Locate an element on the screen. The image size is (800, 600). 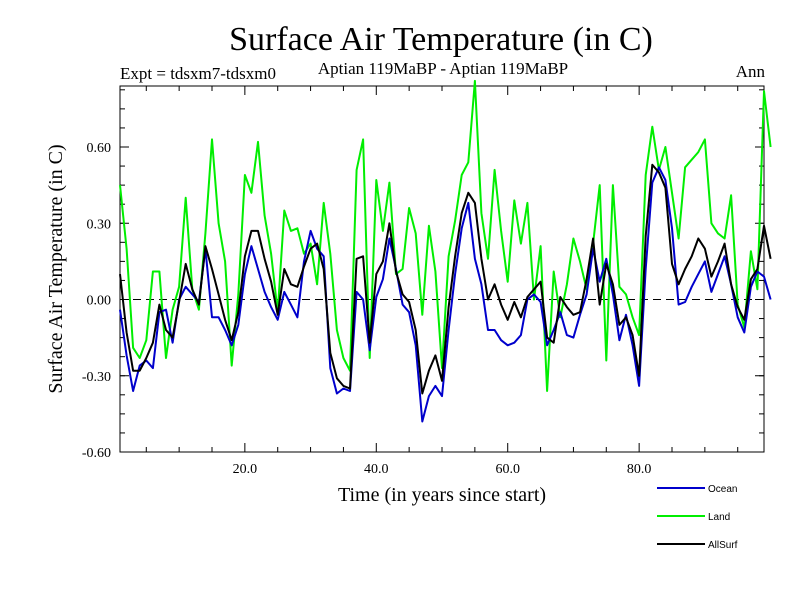
x-tick-label: 80.0 is located at coordinates (639, 469).